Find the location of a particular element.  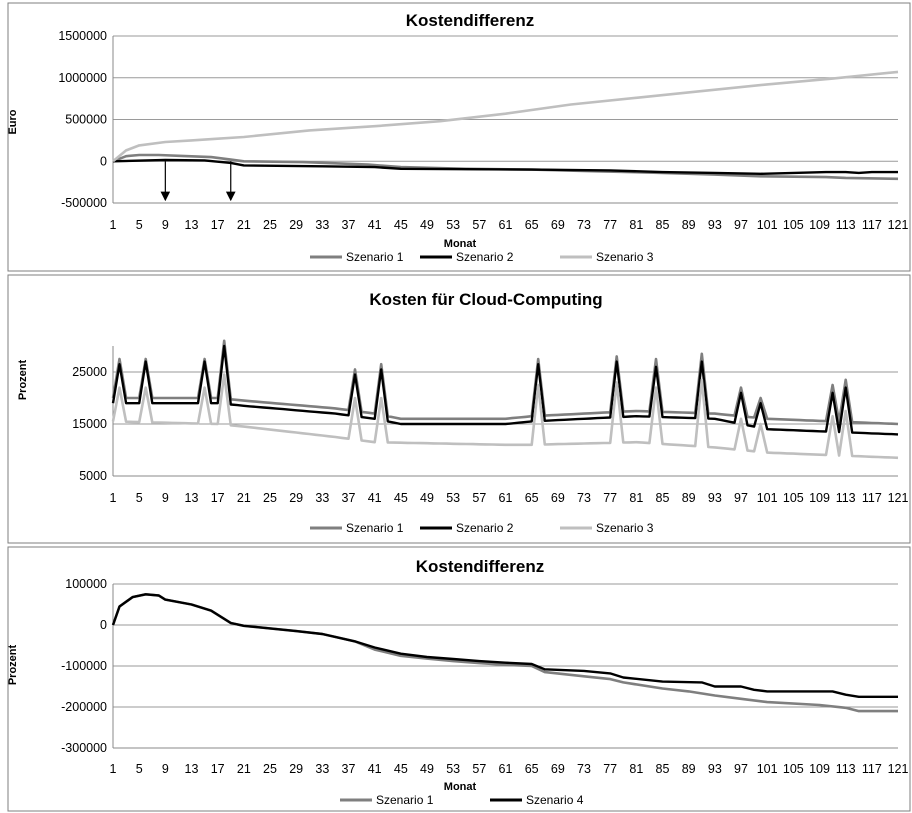

y-tick-label: 5000 is located at coordinates (93, 476).